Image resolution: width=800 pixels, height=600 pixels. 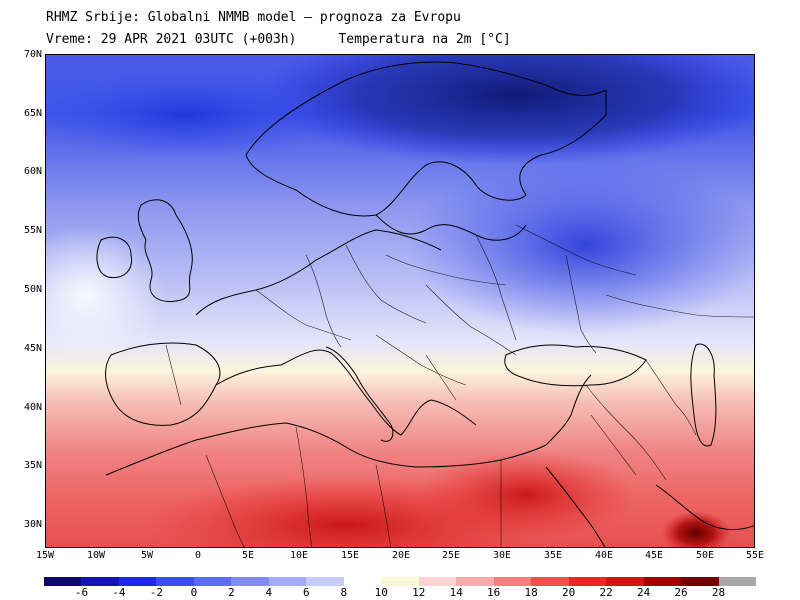 What do you see at coordinates (114, 257) in the screenshot?
I see `coast-ireland` at bounding box center [114, 257].